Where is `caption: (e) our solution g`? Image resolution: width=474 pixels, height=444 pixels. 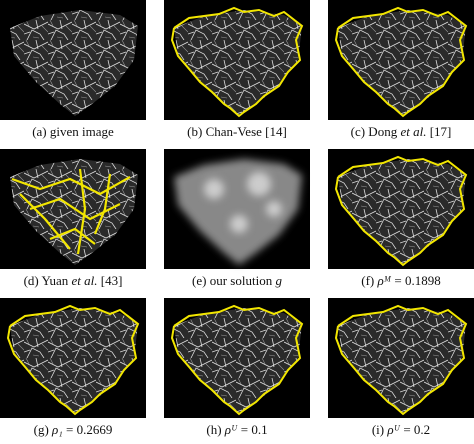
caption: (e) our solution g is located at coordinates (237, 280).